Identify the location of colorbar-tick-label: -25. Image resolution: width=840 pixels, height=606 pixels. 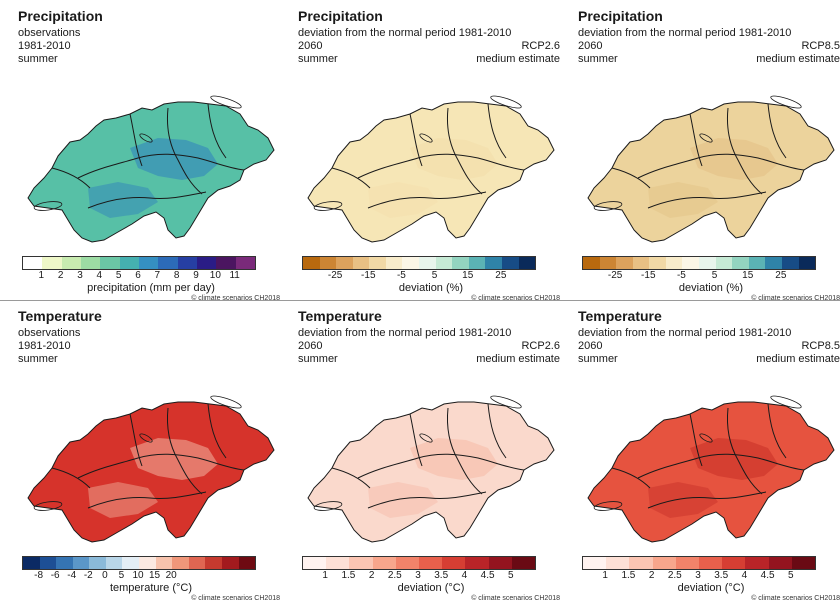
(335, 275).